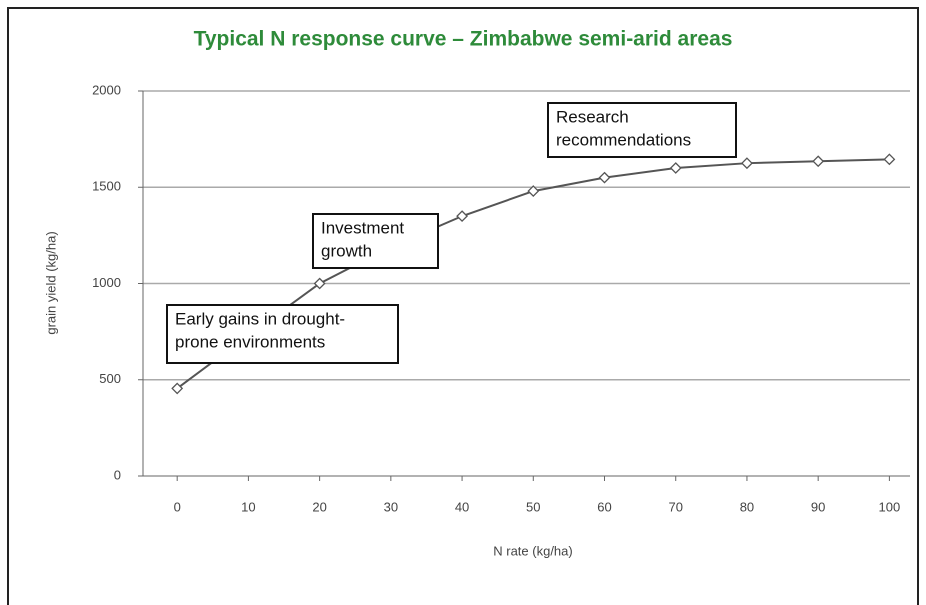 The height and width of the screenshot is (605, 926). I want to click on x-tick-label: 90, so click(818, 506).